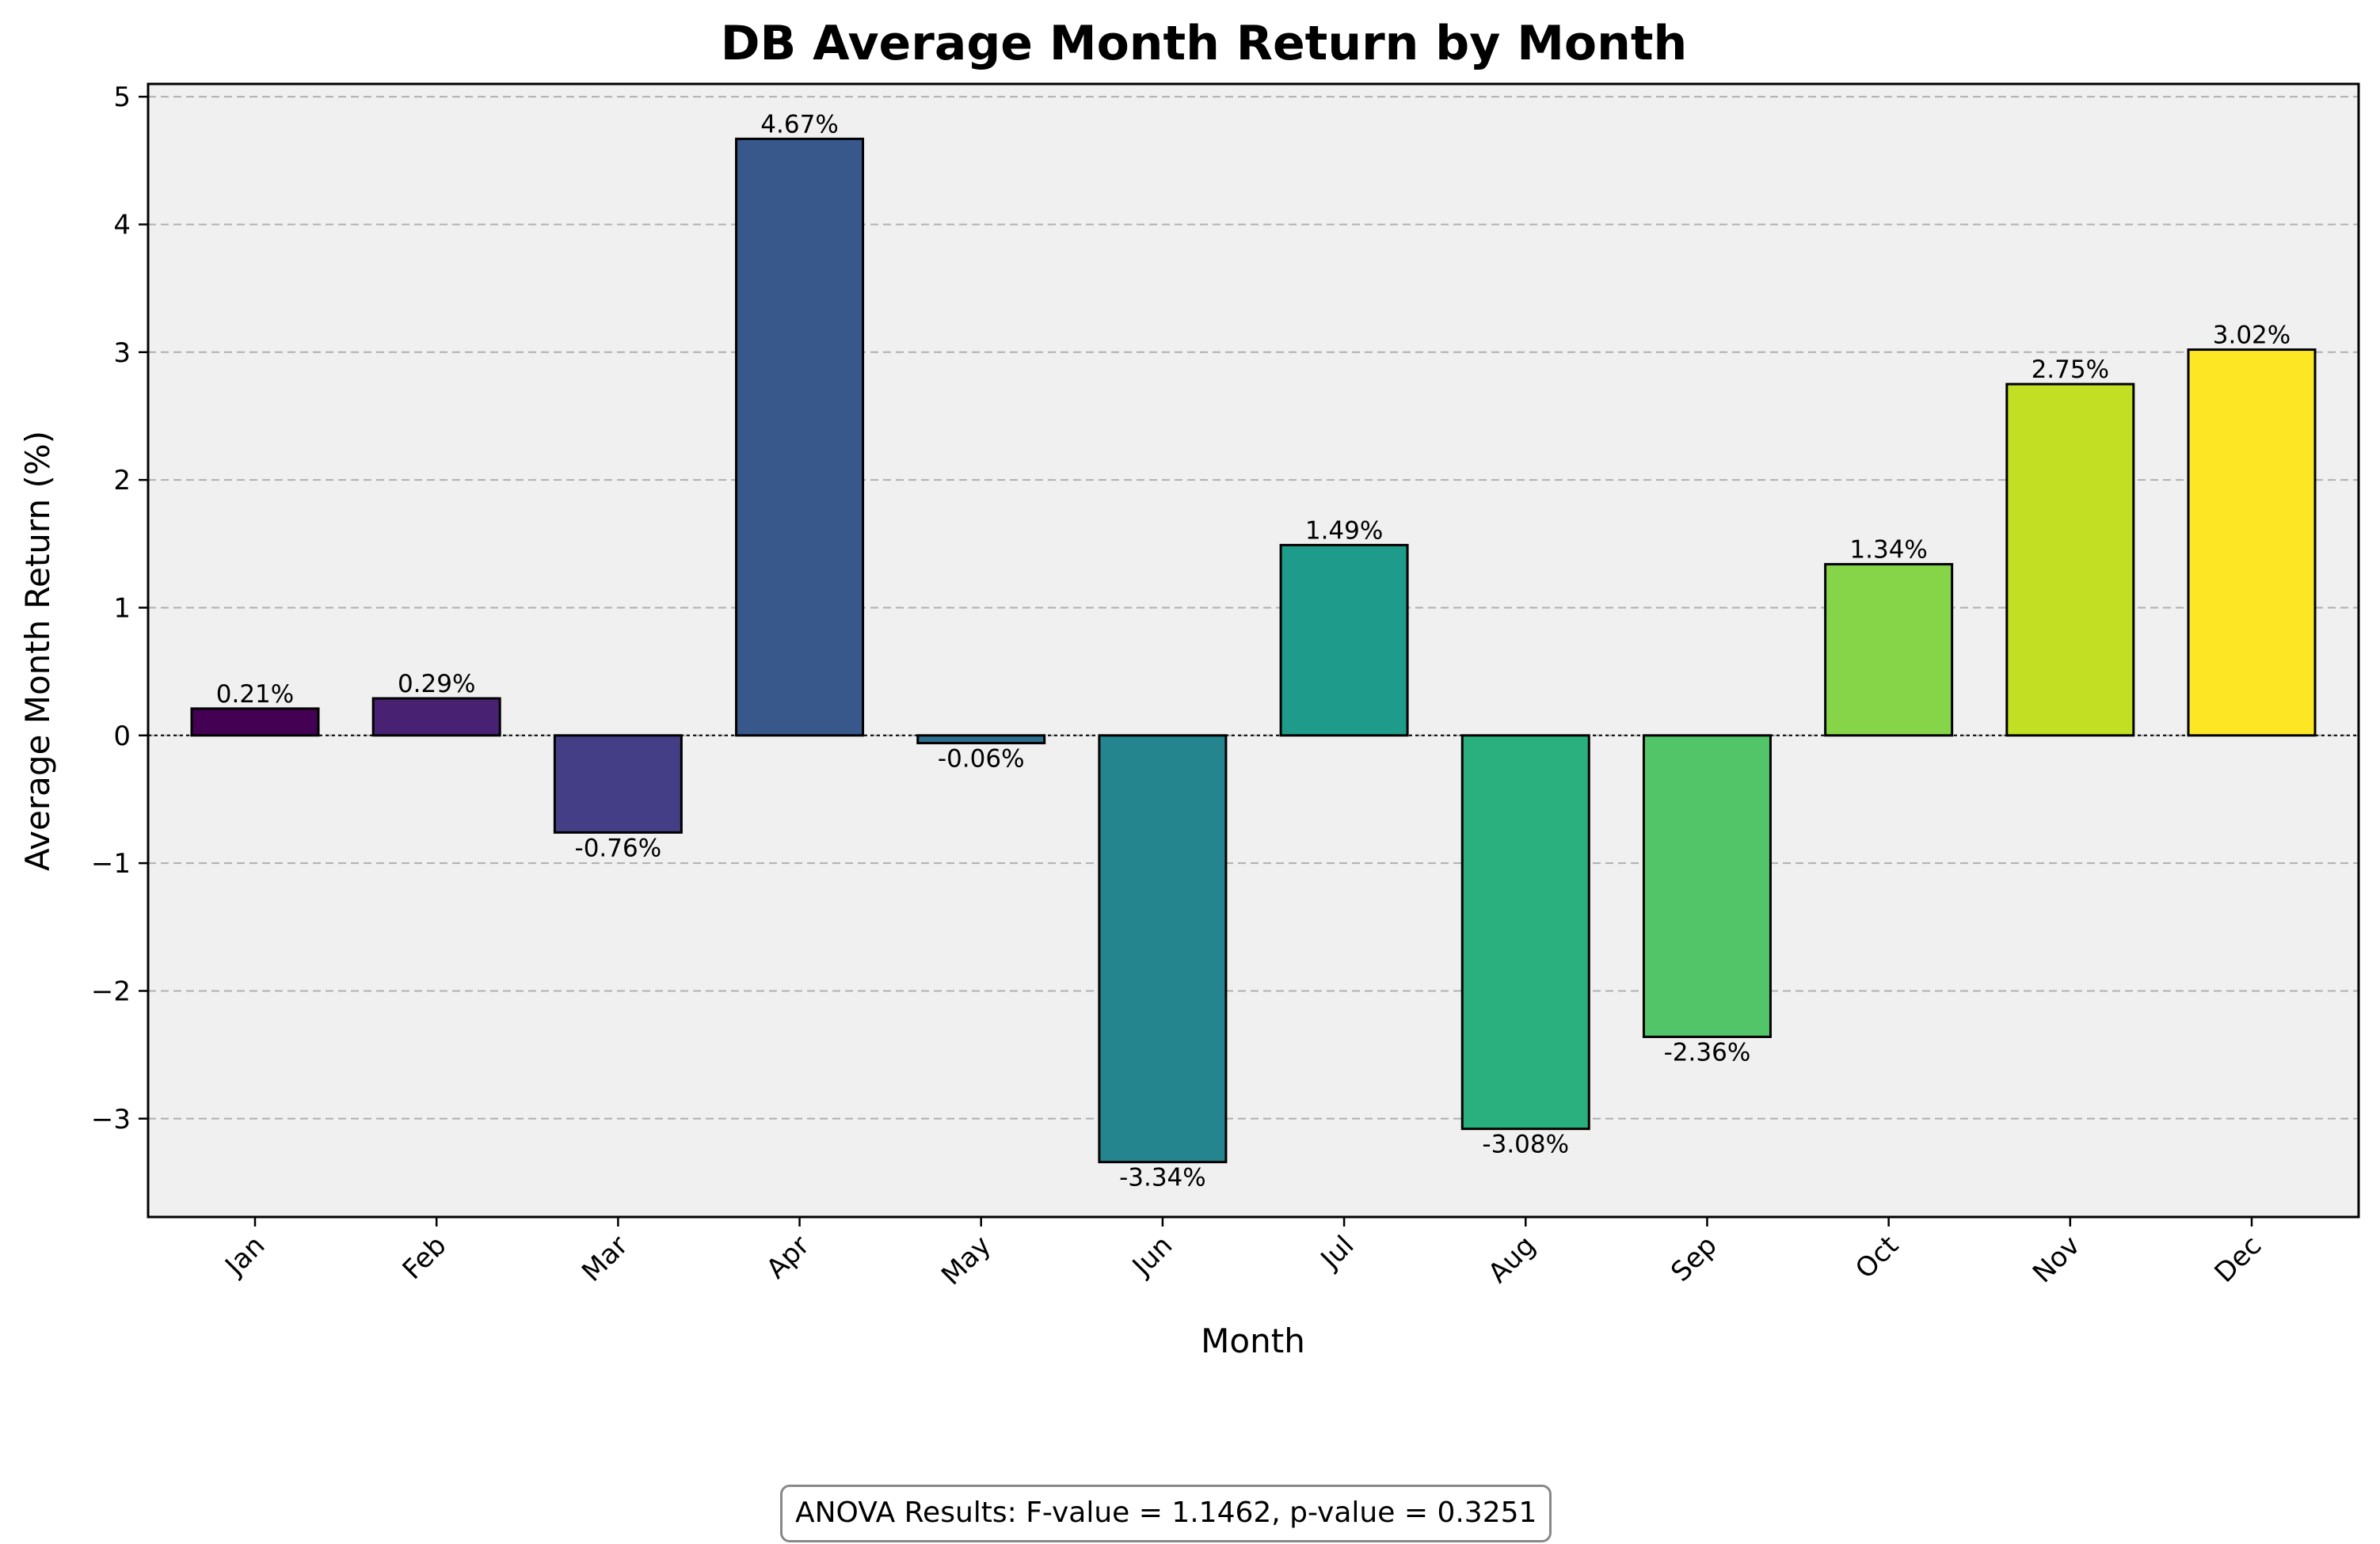 The height and width of the screenshot is (1544, 2380). What do you see at coordinates (800, 437) in the screenshot?
I see `bar-apr` at bounding box center [800, 437].